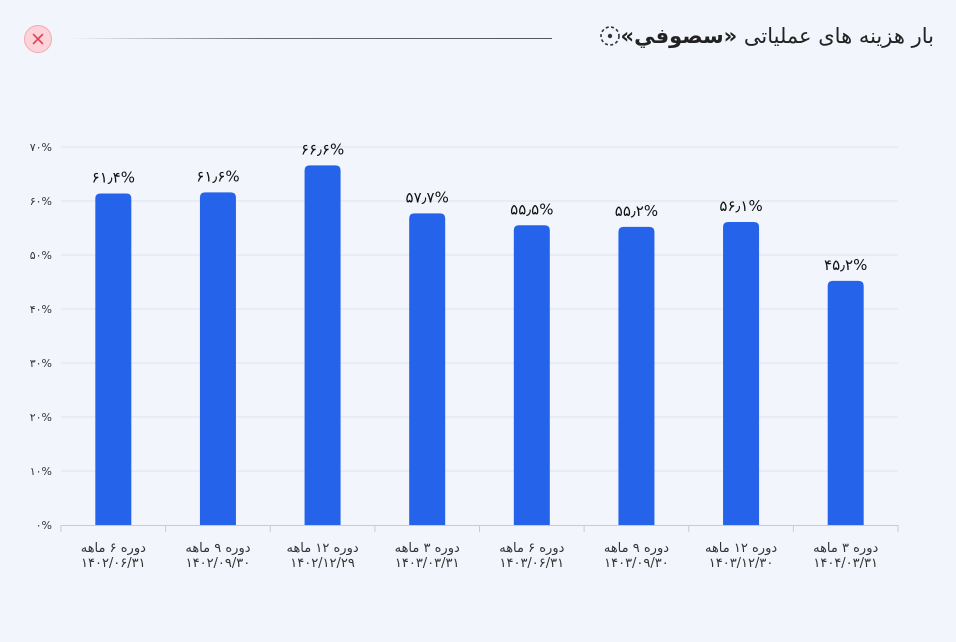 Image resolution: width=956 pixels, height=642 pixels. What do you see at coordinates (41, 471) in the screenshot?
I see `y-tick-label: ۱۰%` at bounding box center [41, 471].